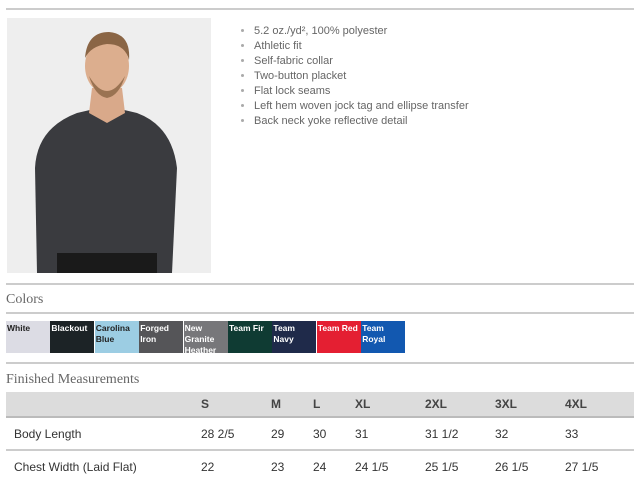  I want to click on cell: 31, so click(389, 434).